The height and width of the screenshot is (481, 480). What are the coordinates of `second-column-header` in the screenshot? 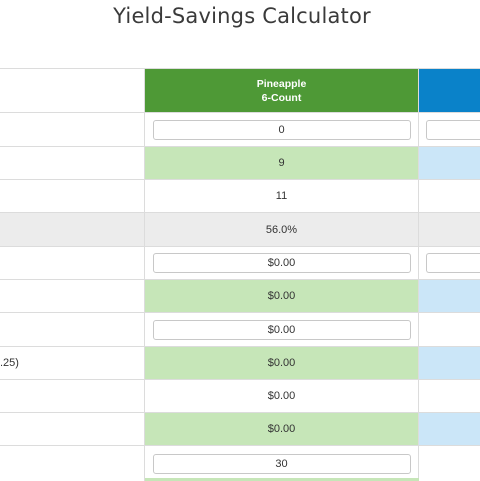 It's located at (449, 90).